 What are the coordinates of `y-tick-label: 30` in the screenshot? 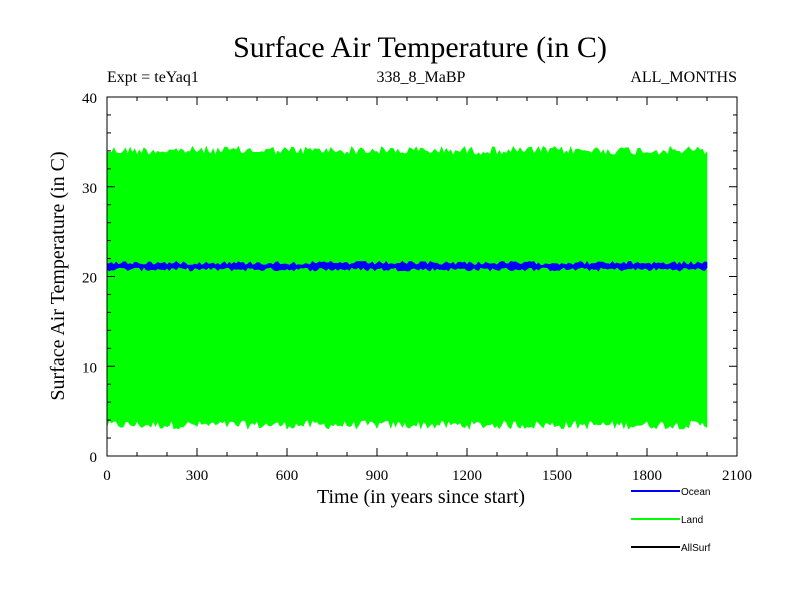 It's located at (89, 189).